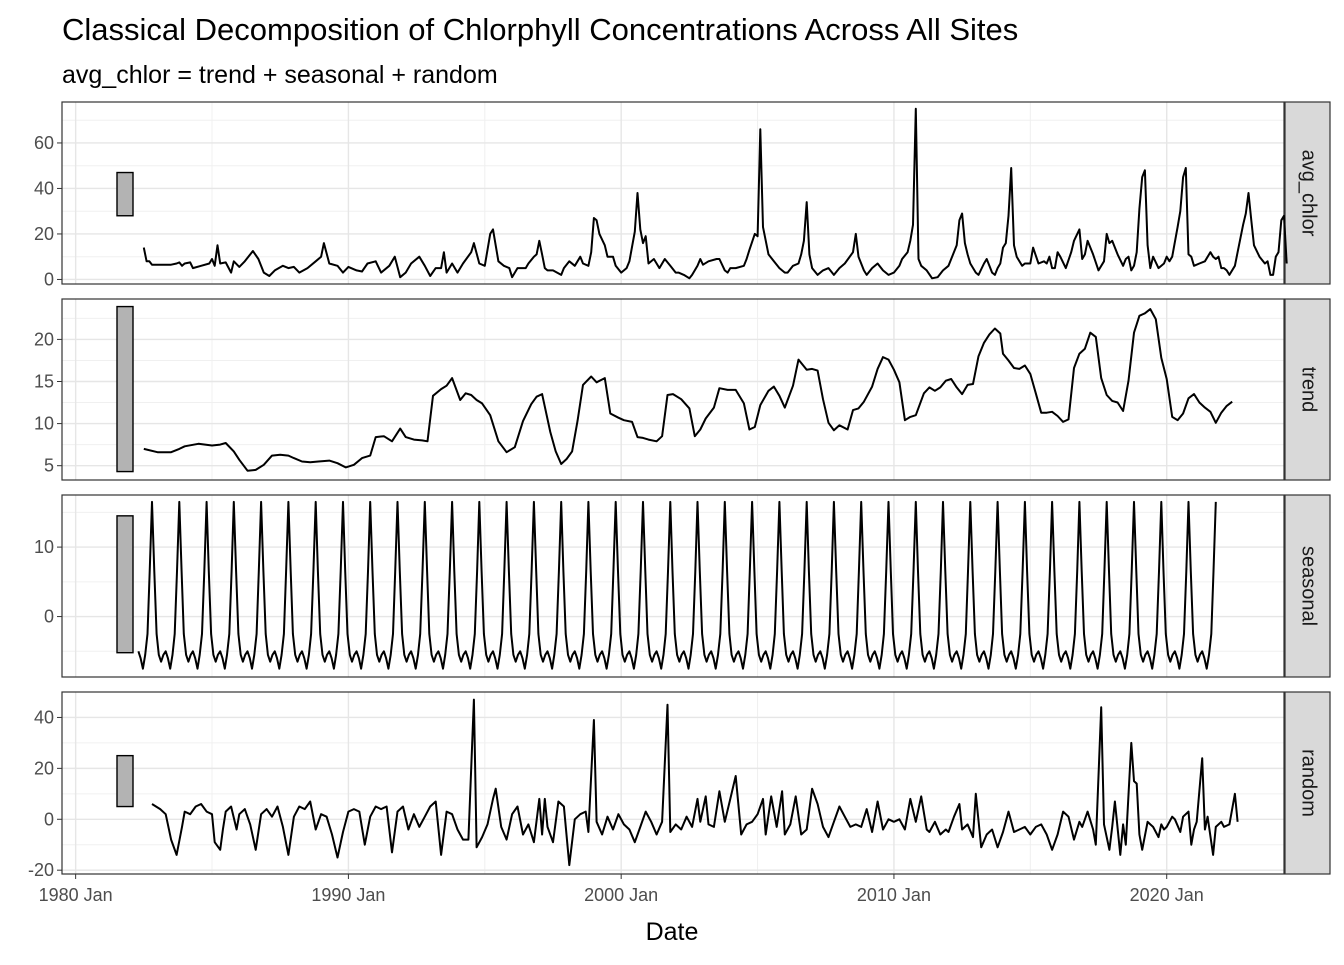 This screenshot has height=965, width=1344. I want to click on y-tick-label: -20, so click(41, 870).